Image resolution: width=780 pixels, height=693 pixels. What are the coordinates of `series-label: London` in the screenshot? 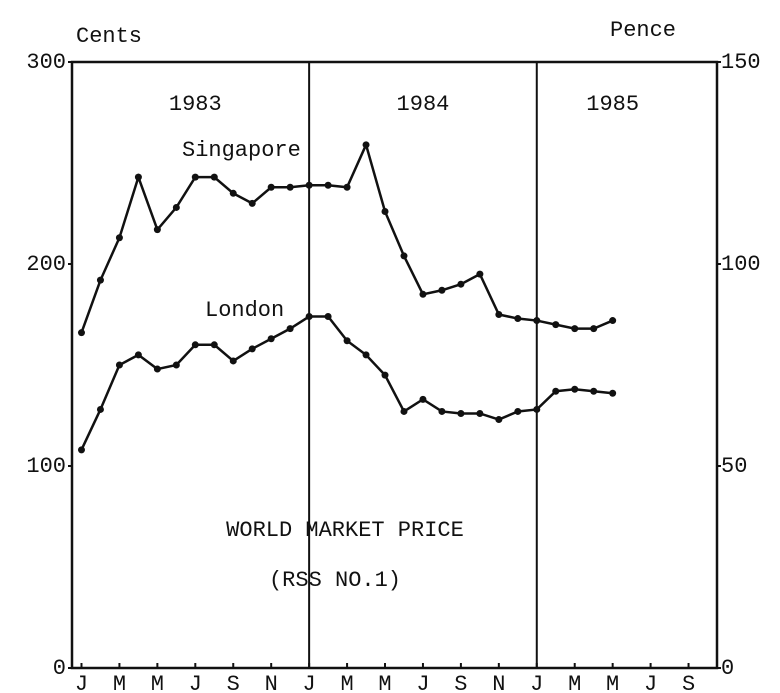 It's located at (244, 310).